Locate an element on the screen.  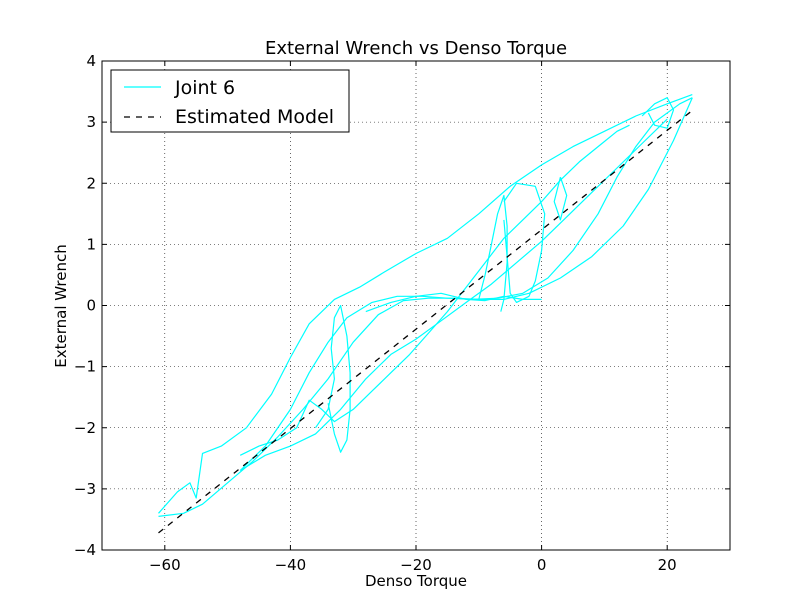
legend-box is located at coordinates (230, 101).